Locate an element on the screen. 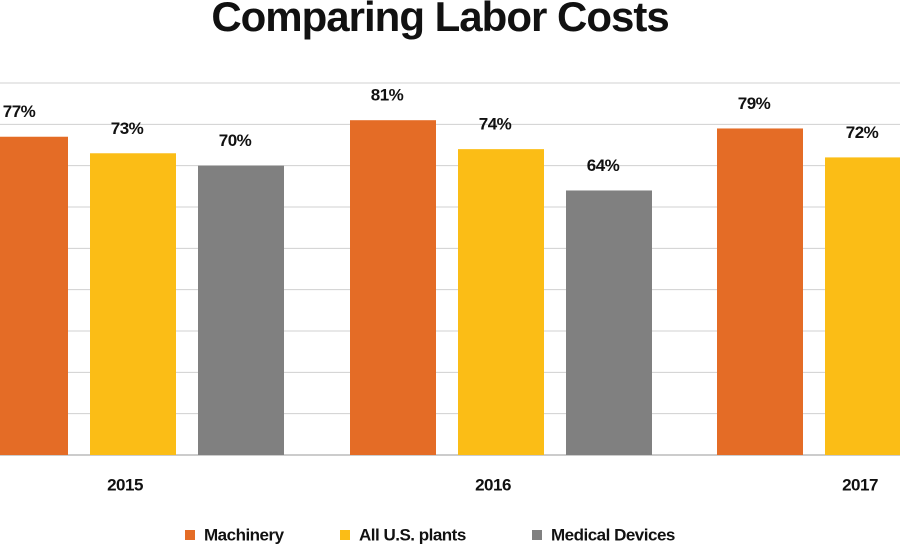 This screenshot has height=550, width=900. value-label: 74% is located at coordinates (495, 124).